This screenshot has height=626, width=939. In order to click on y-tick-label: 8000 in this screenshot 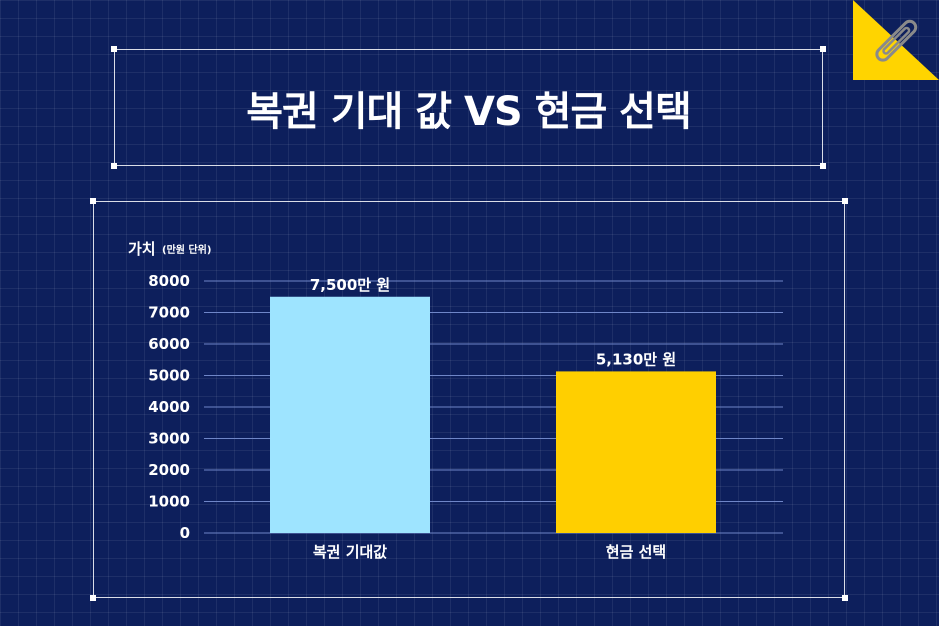, I will do `click(169, 281)`.